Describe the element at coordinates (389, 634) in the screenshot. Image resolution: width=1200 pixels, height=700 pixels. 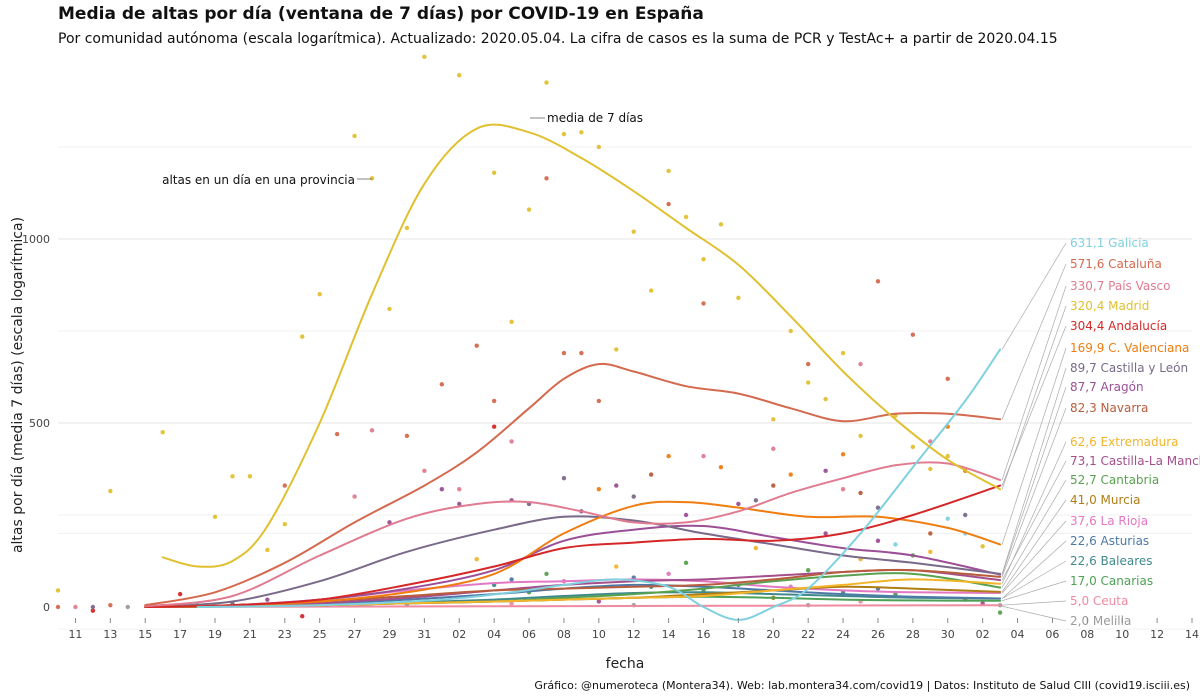
I see `x-tick-label: 29` at that location.